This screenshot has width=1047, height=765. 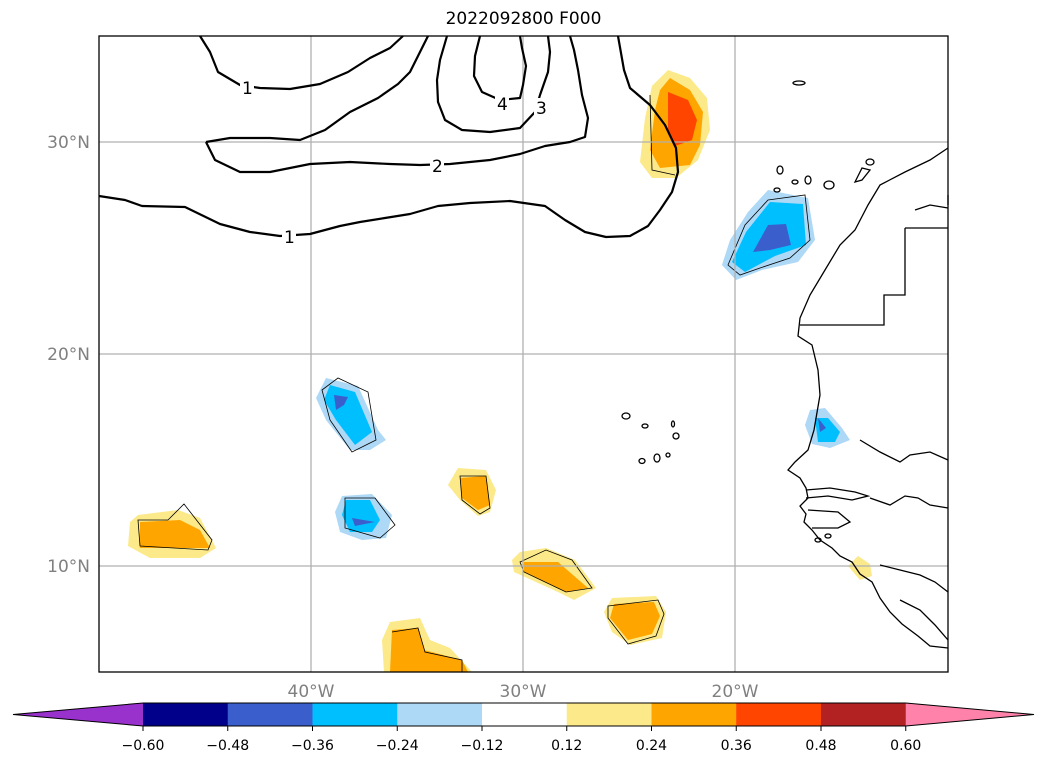 What do you see at coordinates (78, 714) in the screenshot?
I see `colorbar-extend-min` at bounding box center [78, 714].